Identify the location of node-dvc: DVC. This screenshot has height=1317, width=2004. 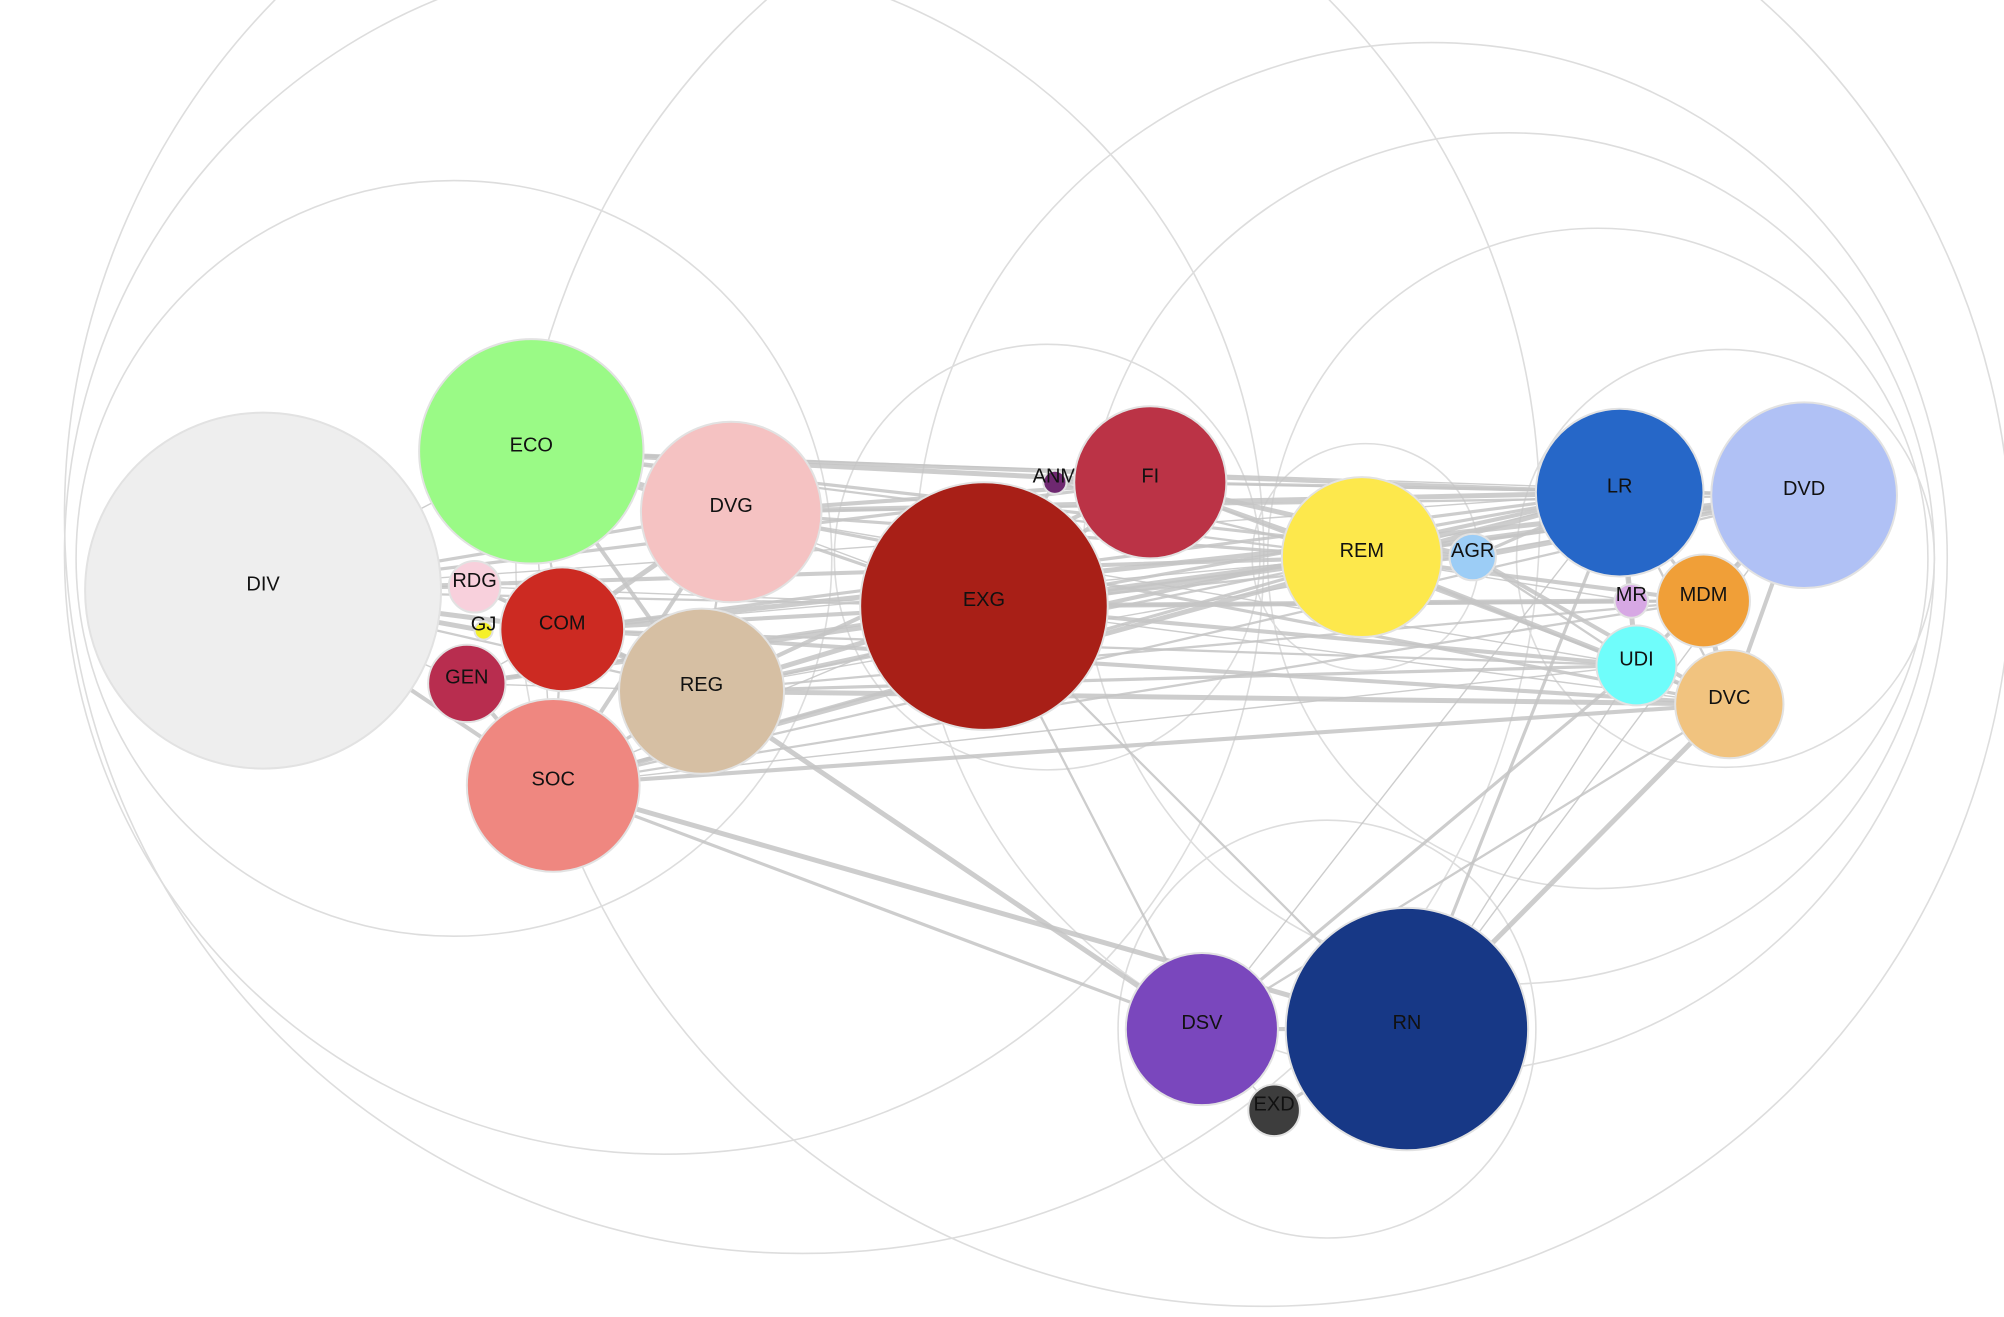
(1729, 704).